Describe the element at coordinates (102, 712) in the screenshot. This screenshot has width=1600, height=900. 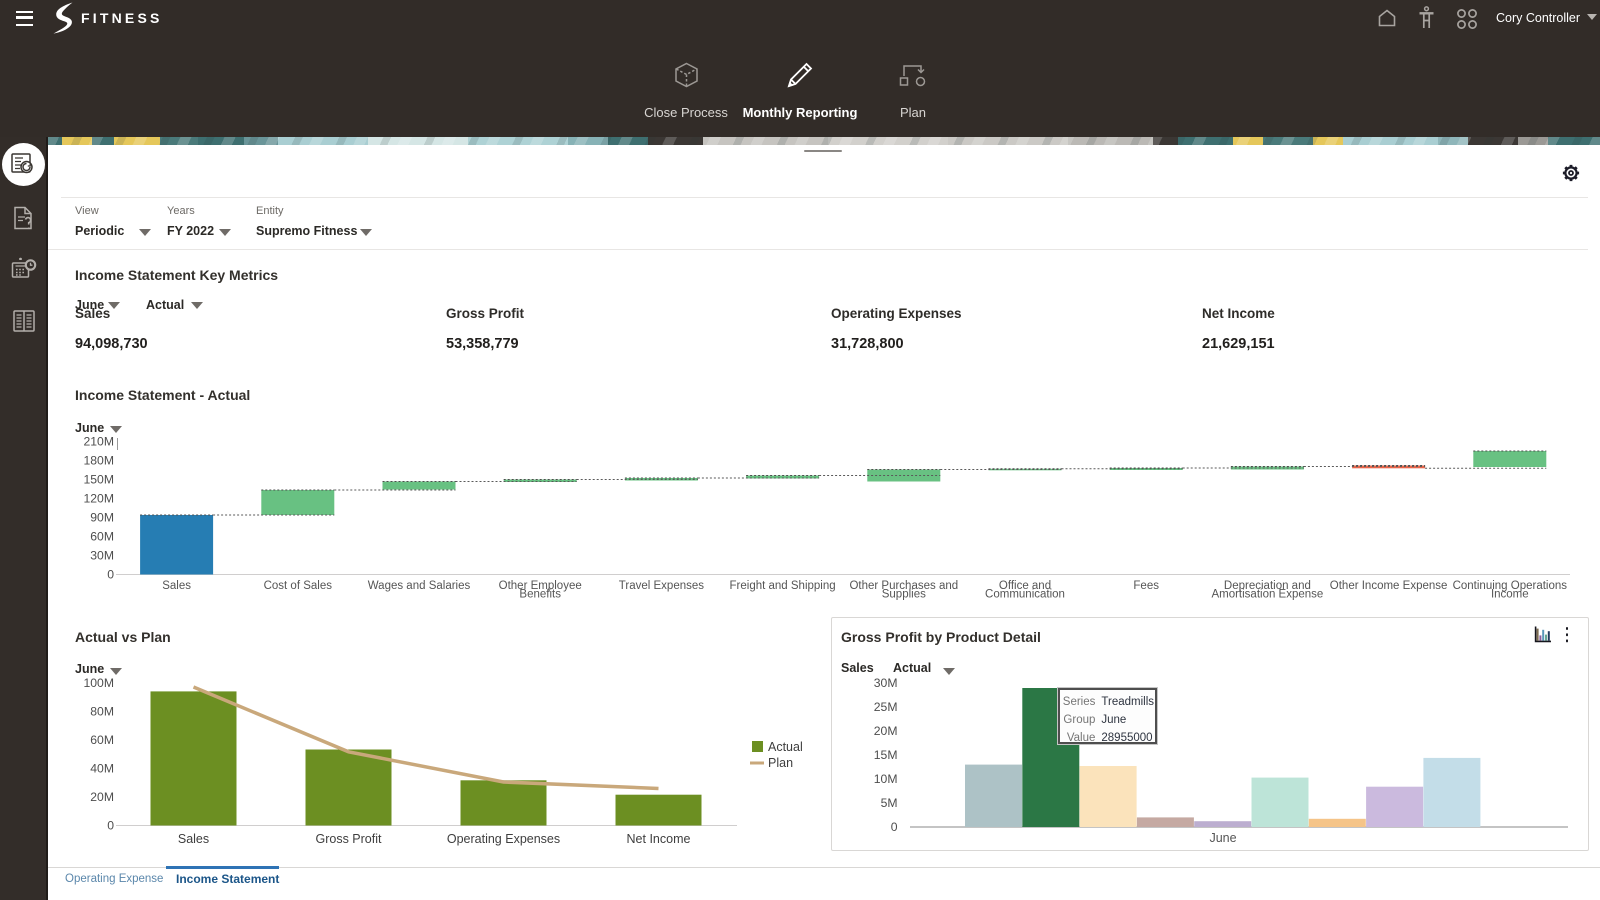
I see `svg-text: 80M` at that location.